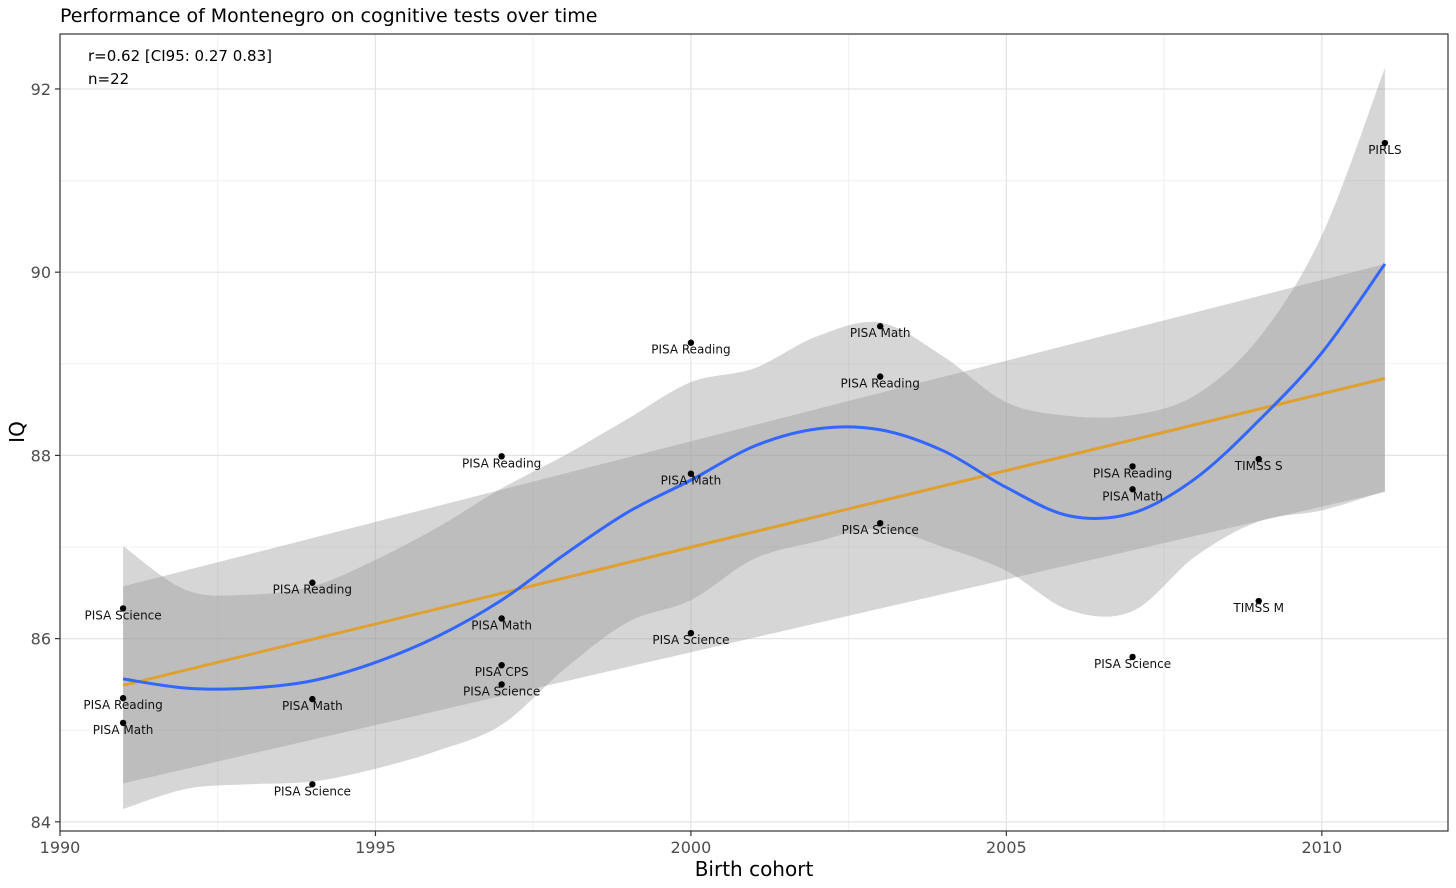 The height and width of the screenshot is (888, 1456). I want to click on y-tick-label: 92, so click(41, 89).